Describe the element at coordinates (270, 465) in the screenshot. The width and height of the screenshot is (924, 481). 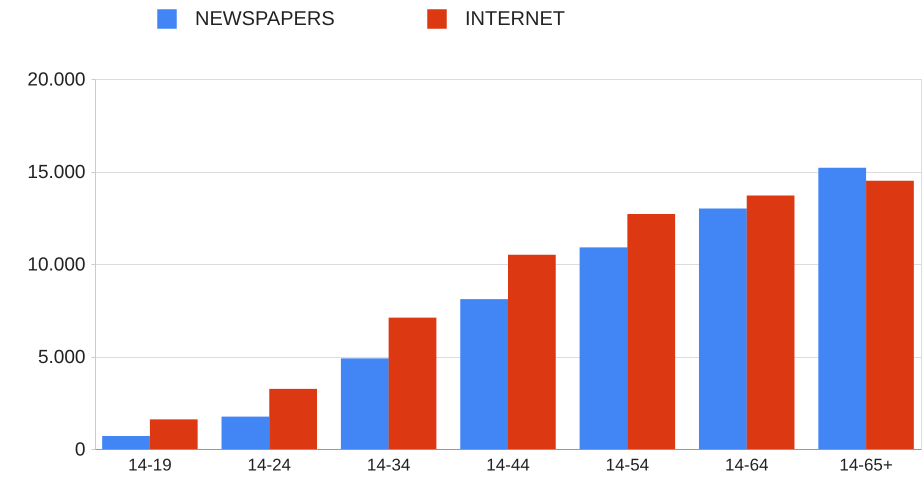
I see `x-tick-label: 14-24` at that location.